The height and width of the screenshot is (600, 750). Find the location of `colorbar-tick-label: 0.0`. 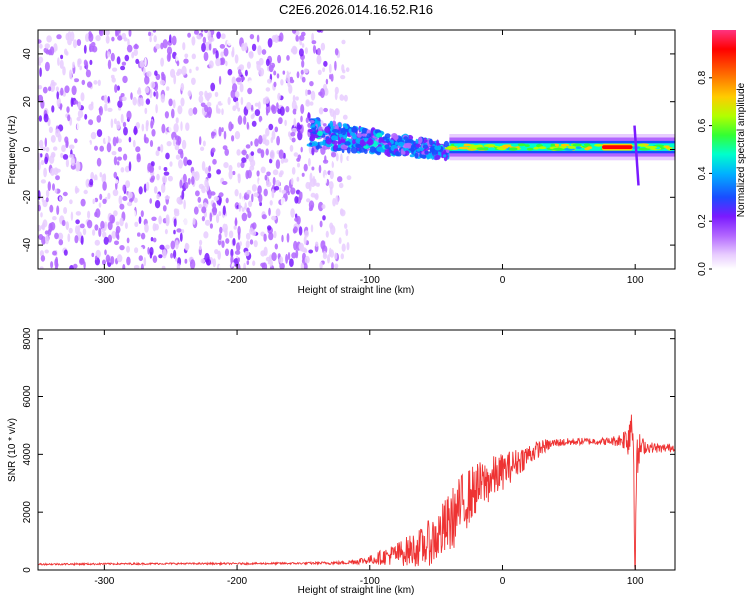

colorbar-tick-label: 0.0 is located at coordinates (702, 269).